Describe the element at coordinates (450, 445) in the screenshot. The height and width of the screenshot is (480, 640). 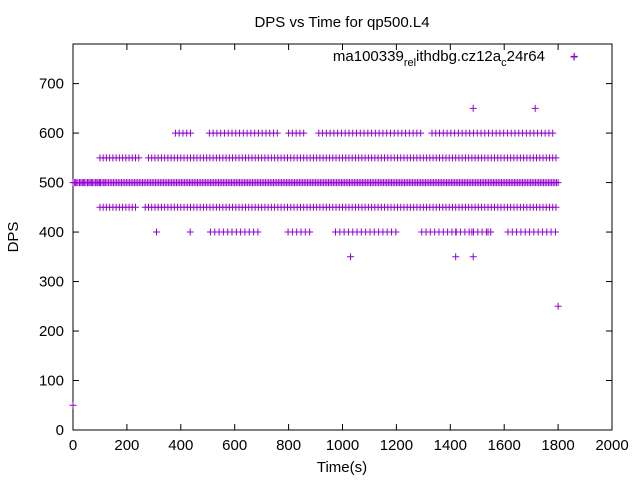
I see `x-tick-label: 1400` at that location.